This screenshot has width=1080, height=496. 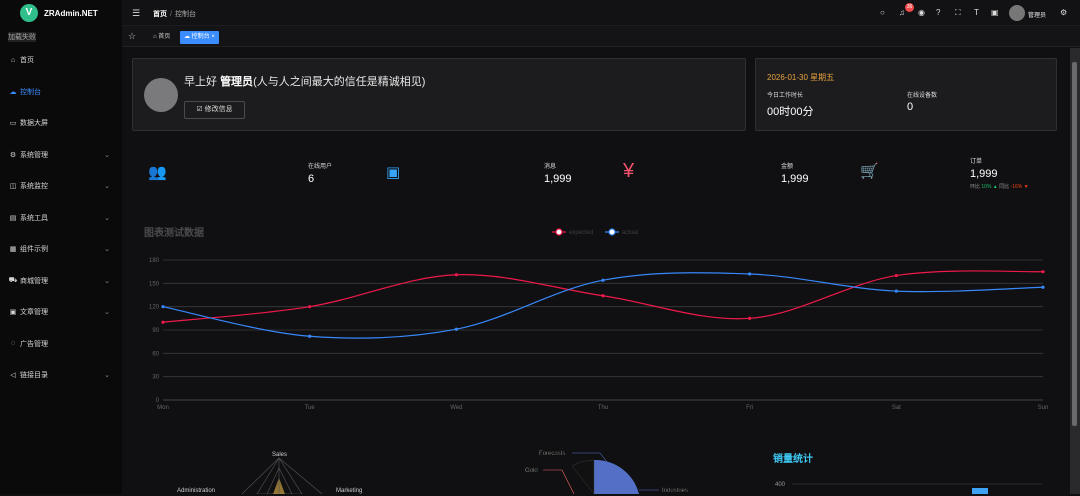 I want to click on users-icon: 👥, so click(x=157, y=172).